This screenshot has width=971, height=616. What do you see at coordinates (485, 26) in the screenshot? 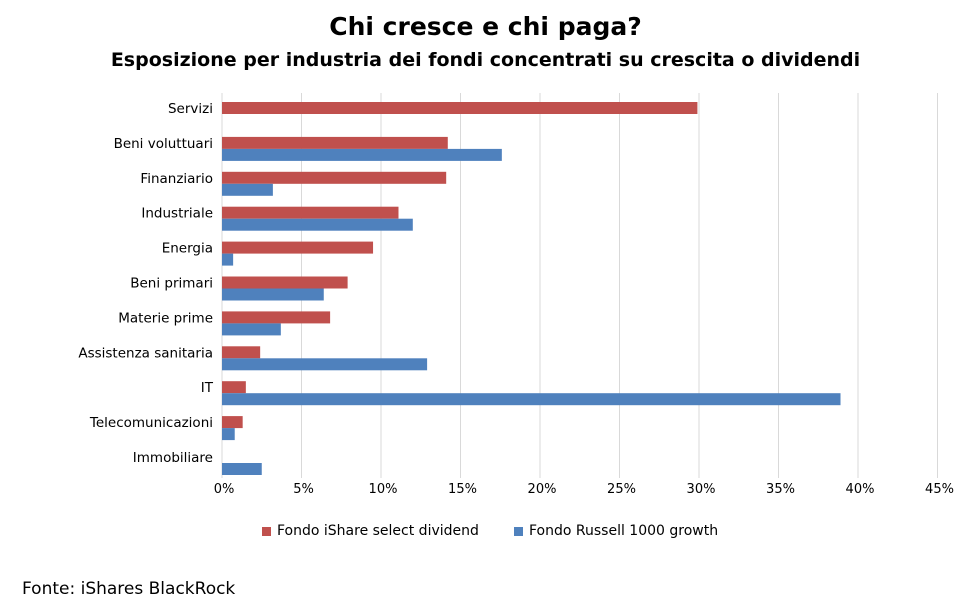
I see `chart-title: Chi cresce e chi paga?` at bounding box center [485, 26].